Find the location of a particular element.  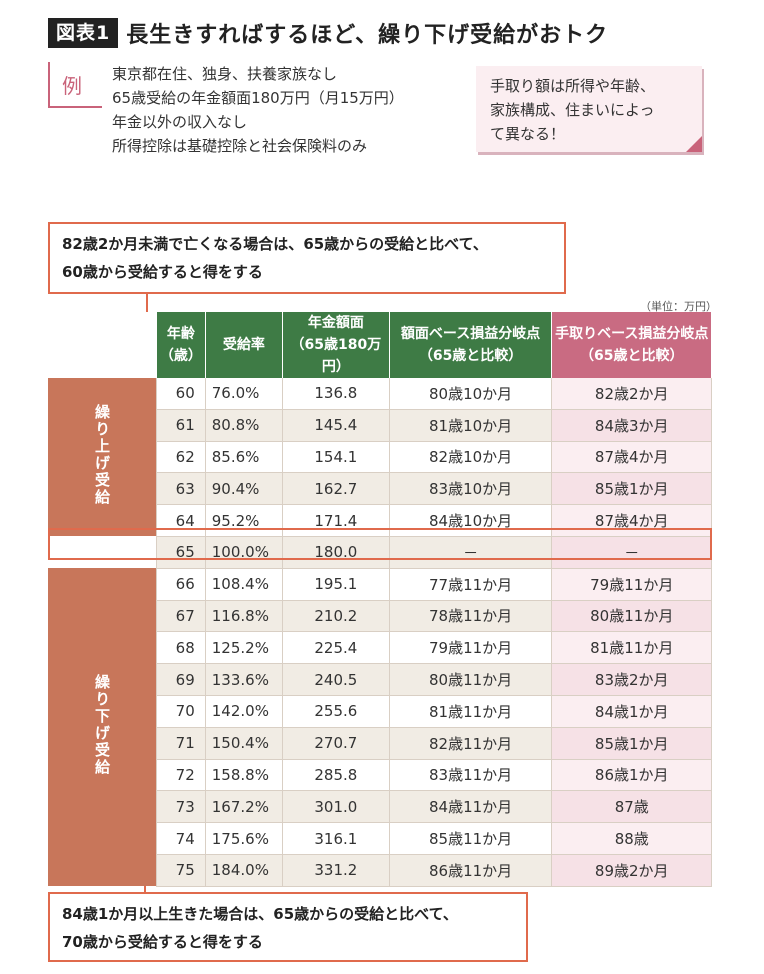

example-line: 東京都在住、独身、扶養家族なし is located at coordinates (225, 74).